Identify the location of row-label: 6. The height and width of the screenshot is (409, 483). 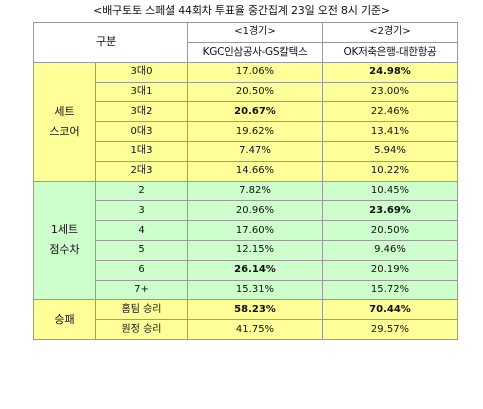
(141, 270).